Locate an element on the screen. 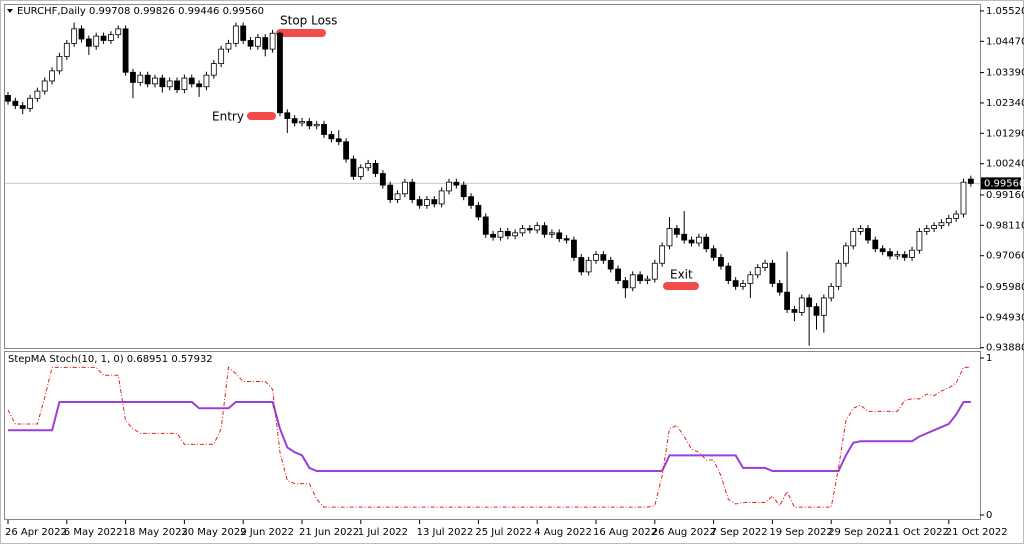 This screenshot has height=544, width=1024. y-tick-label: 1.05520 is located at coordinates (1005, 11).